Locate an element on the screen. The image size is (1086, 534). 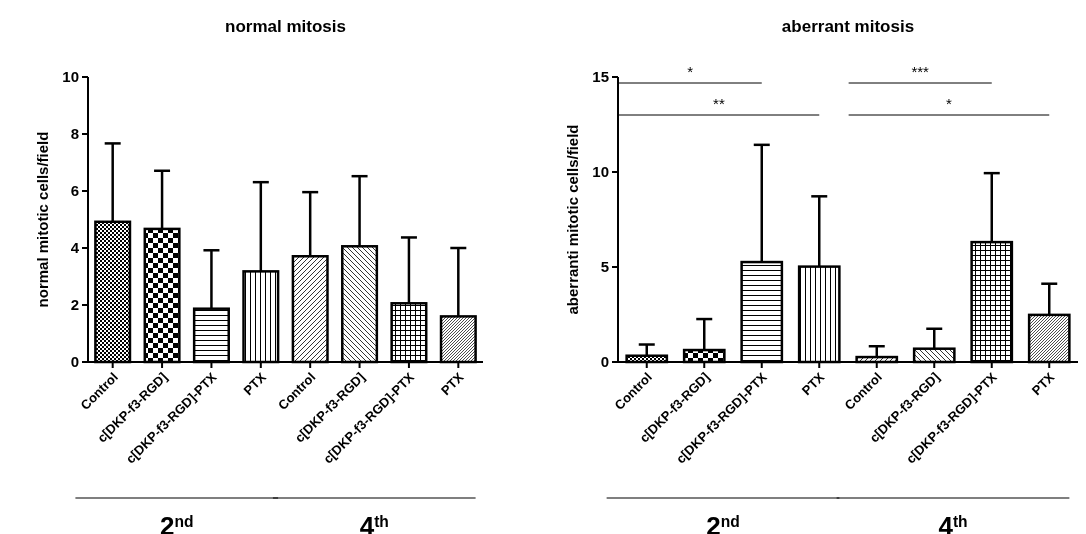
y-axis-title: aberranti mitotic cells/field is located at coordinates (572, 219).